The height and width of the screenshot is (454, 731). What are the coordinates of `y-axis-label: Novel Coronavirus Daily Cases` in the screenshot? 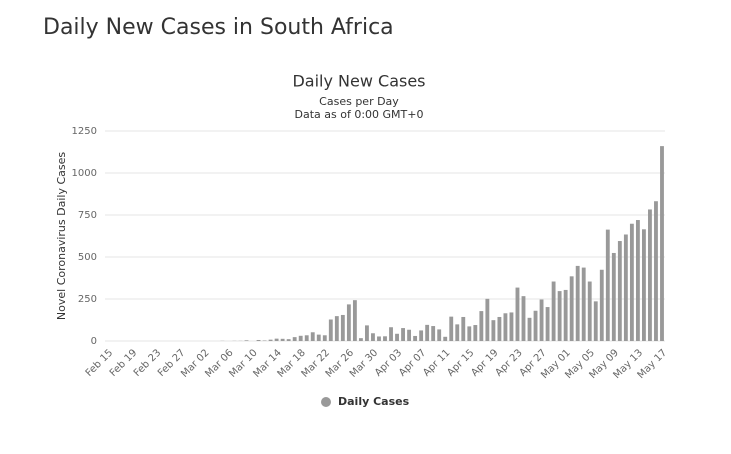 It's located at (61, 236).